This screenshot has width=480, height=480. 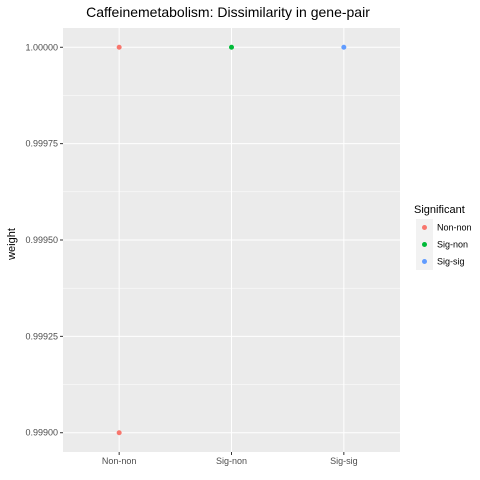 I want to click on legend-label: Sig-non, so click(x=452, y=245).